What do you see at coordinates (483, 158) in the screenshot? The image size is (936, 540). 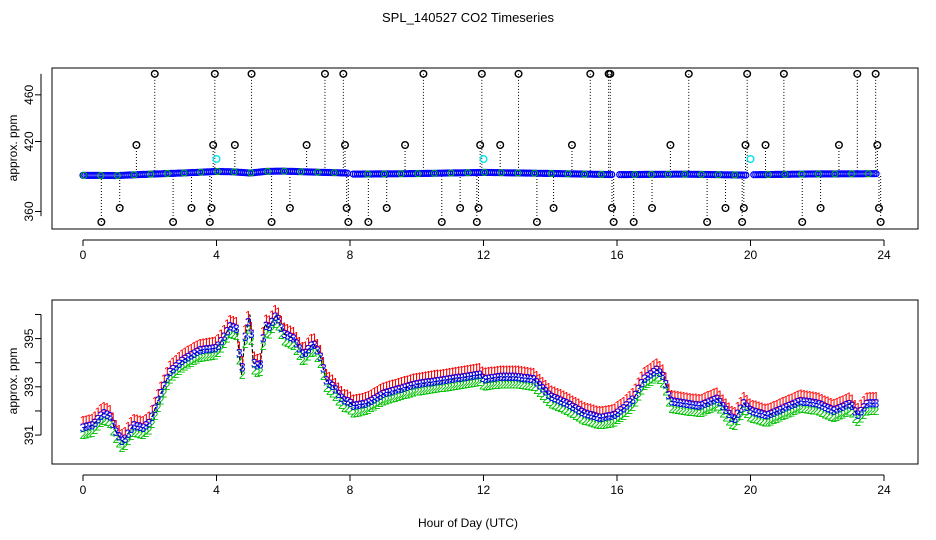 I see `top-cyan-point` at bounding box center [483, 158].